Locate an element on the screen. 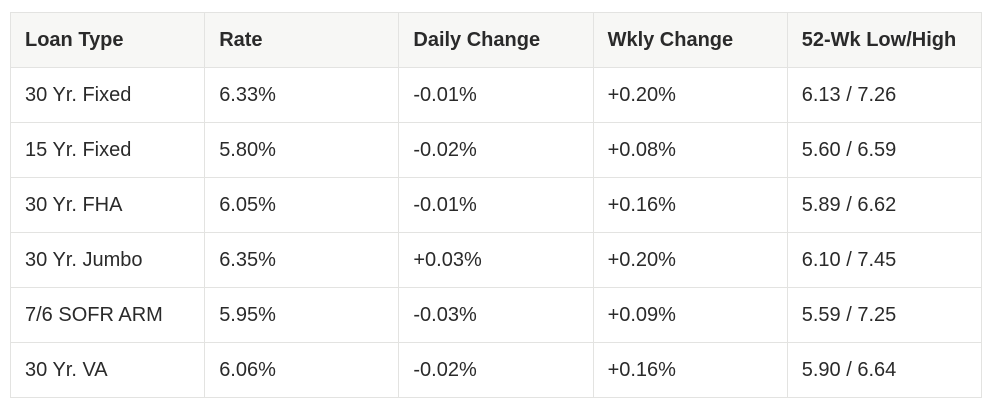 The width and height of the screenshot is (992, 412). table-cell: +0.03% is located at coordinates (496, 260).